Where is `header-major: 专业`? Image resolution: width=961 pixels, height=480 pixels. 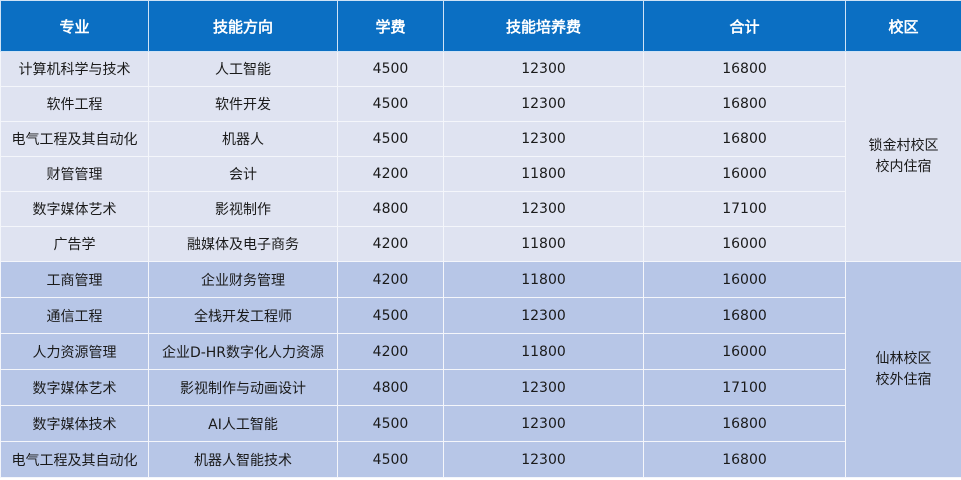
header-major: 专业 is located at coordinates (74, 26).